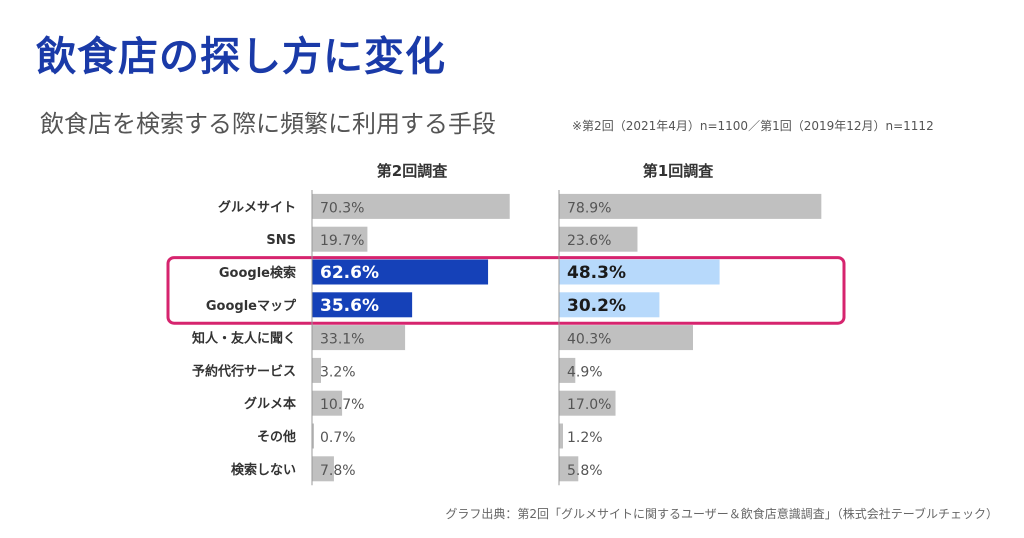  Describe the element at coordinates (338, 438) in the screenshot. I see `data-label: 0.7%` at that location.